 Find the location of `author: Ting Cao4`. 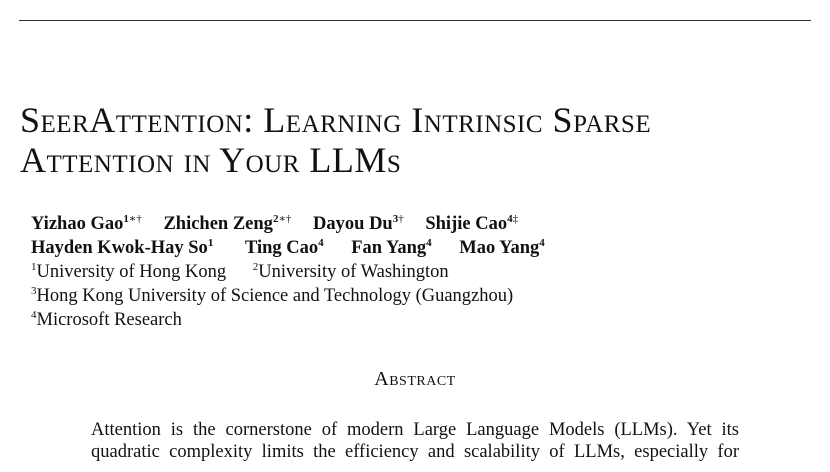

author: Ting Cao4 is located at coordinates (284, 248).